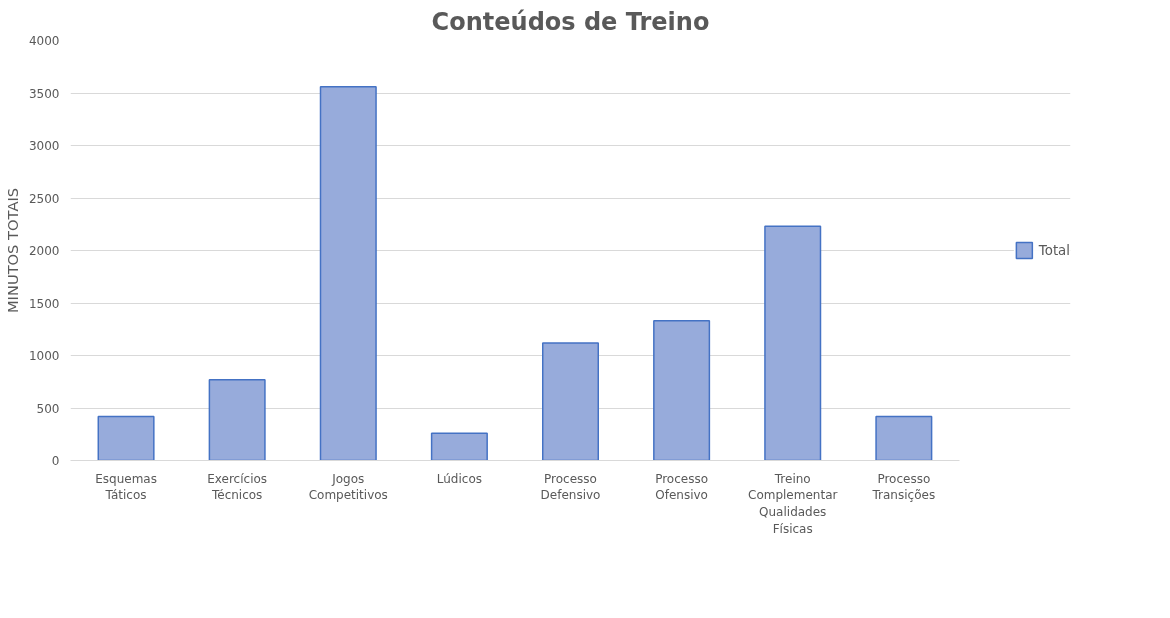  What do you see at coordinates (44, 93) in the screenshot?
I see `y-tick-label: 3500` at bounding box center [44, 93].